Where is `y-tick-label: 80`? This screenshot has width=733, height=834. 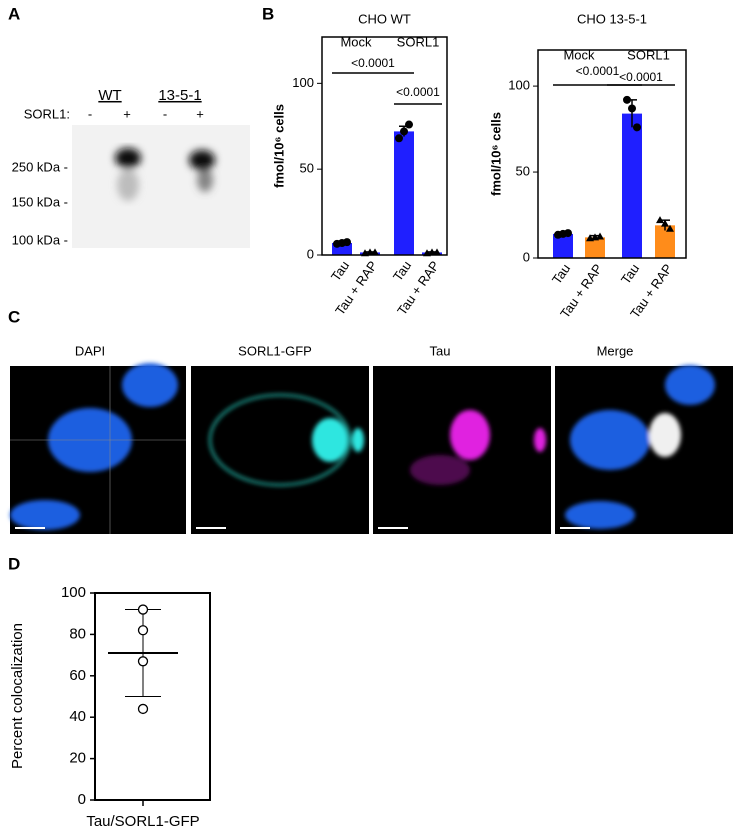 y-tick-label: 80 is located at coordinates (77, 633).